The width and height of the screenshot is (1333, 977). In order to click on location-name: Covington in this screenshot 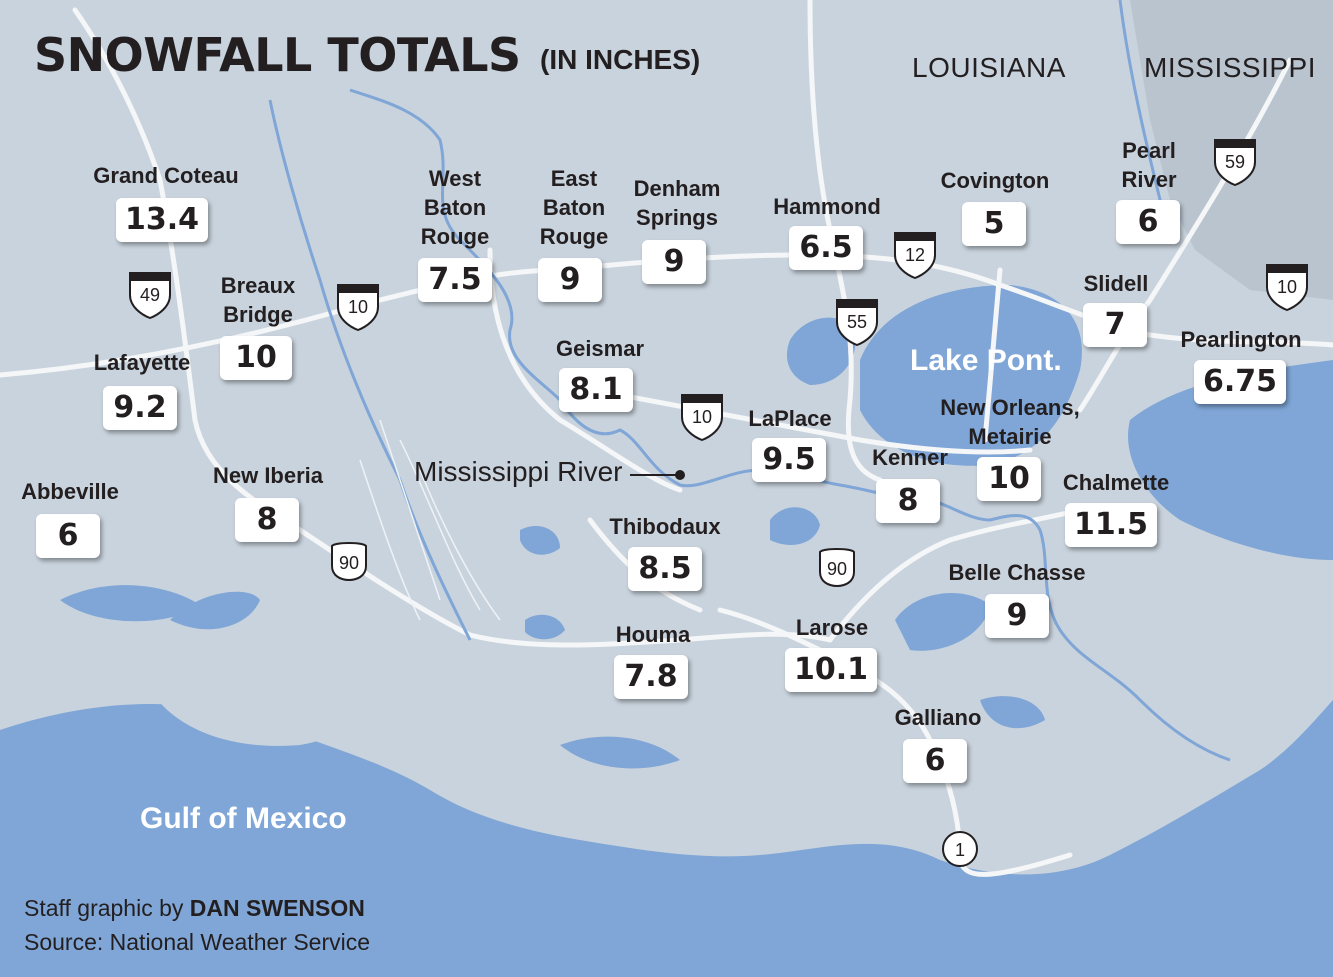, I will do `click(995, 180)`.